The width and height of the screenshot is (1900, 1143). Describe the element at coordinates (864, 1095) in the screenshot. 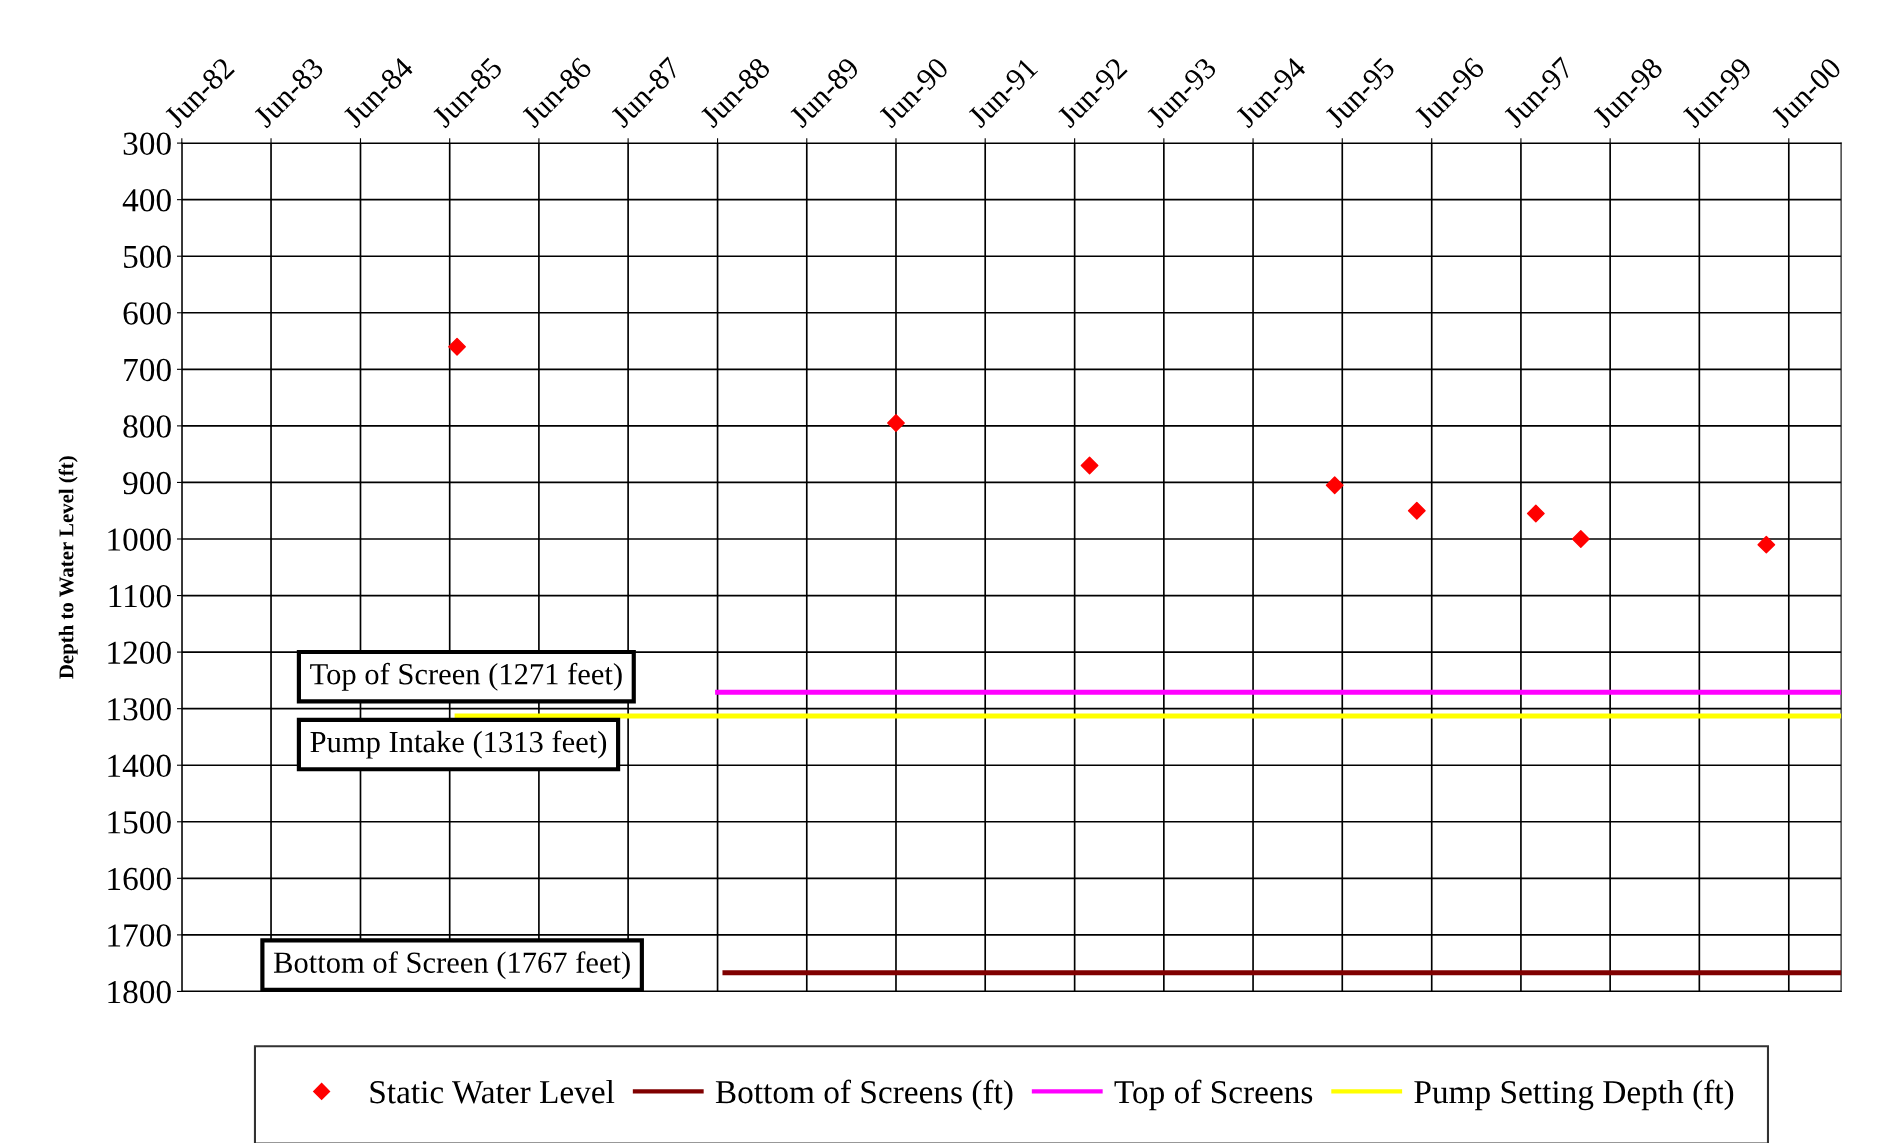

I see `legend-label: Bottom of Screens (ft)` at that location.